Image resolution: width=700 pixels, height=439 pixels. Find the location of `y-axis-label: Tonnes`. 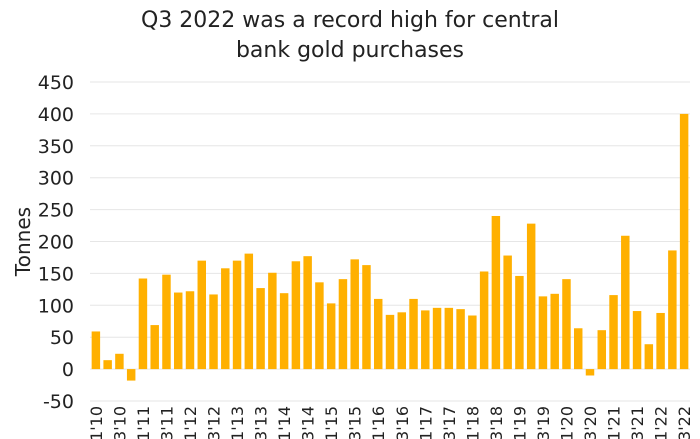

y-axis-label: Tonnes is located at coordinates (23, 242).